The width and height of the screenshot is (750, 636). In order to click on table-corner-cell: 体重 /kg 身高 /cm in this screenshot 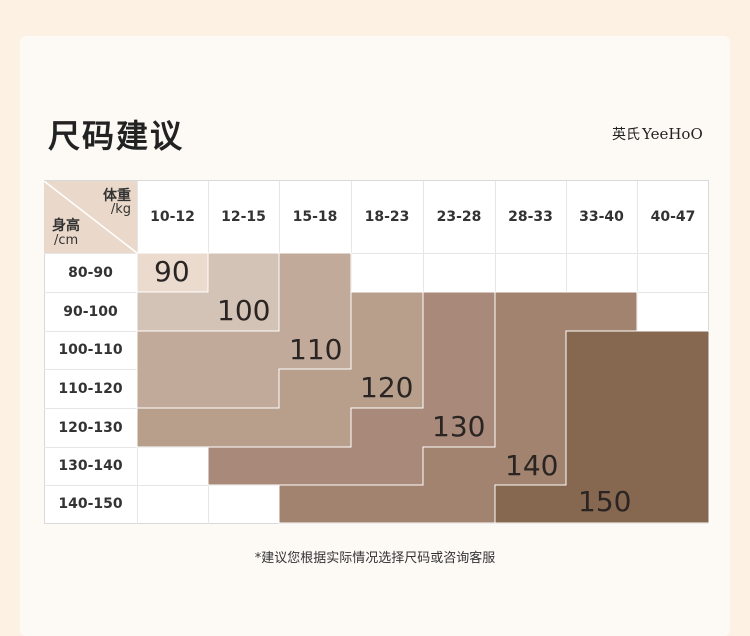, I will do `click(90, 217)`.